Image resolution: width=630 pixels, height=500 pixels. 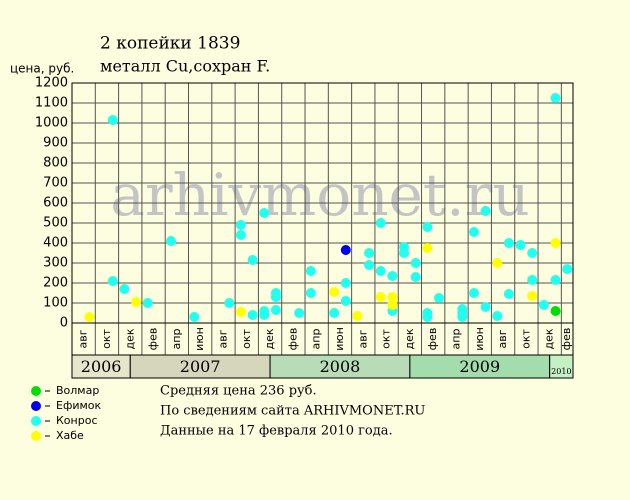 I want to click on y-tick-label: 100, so click(x=55, y=303).